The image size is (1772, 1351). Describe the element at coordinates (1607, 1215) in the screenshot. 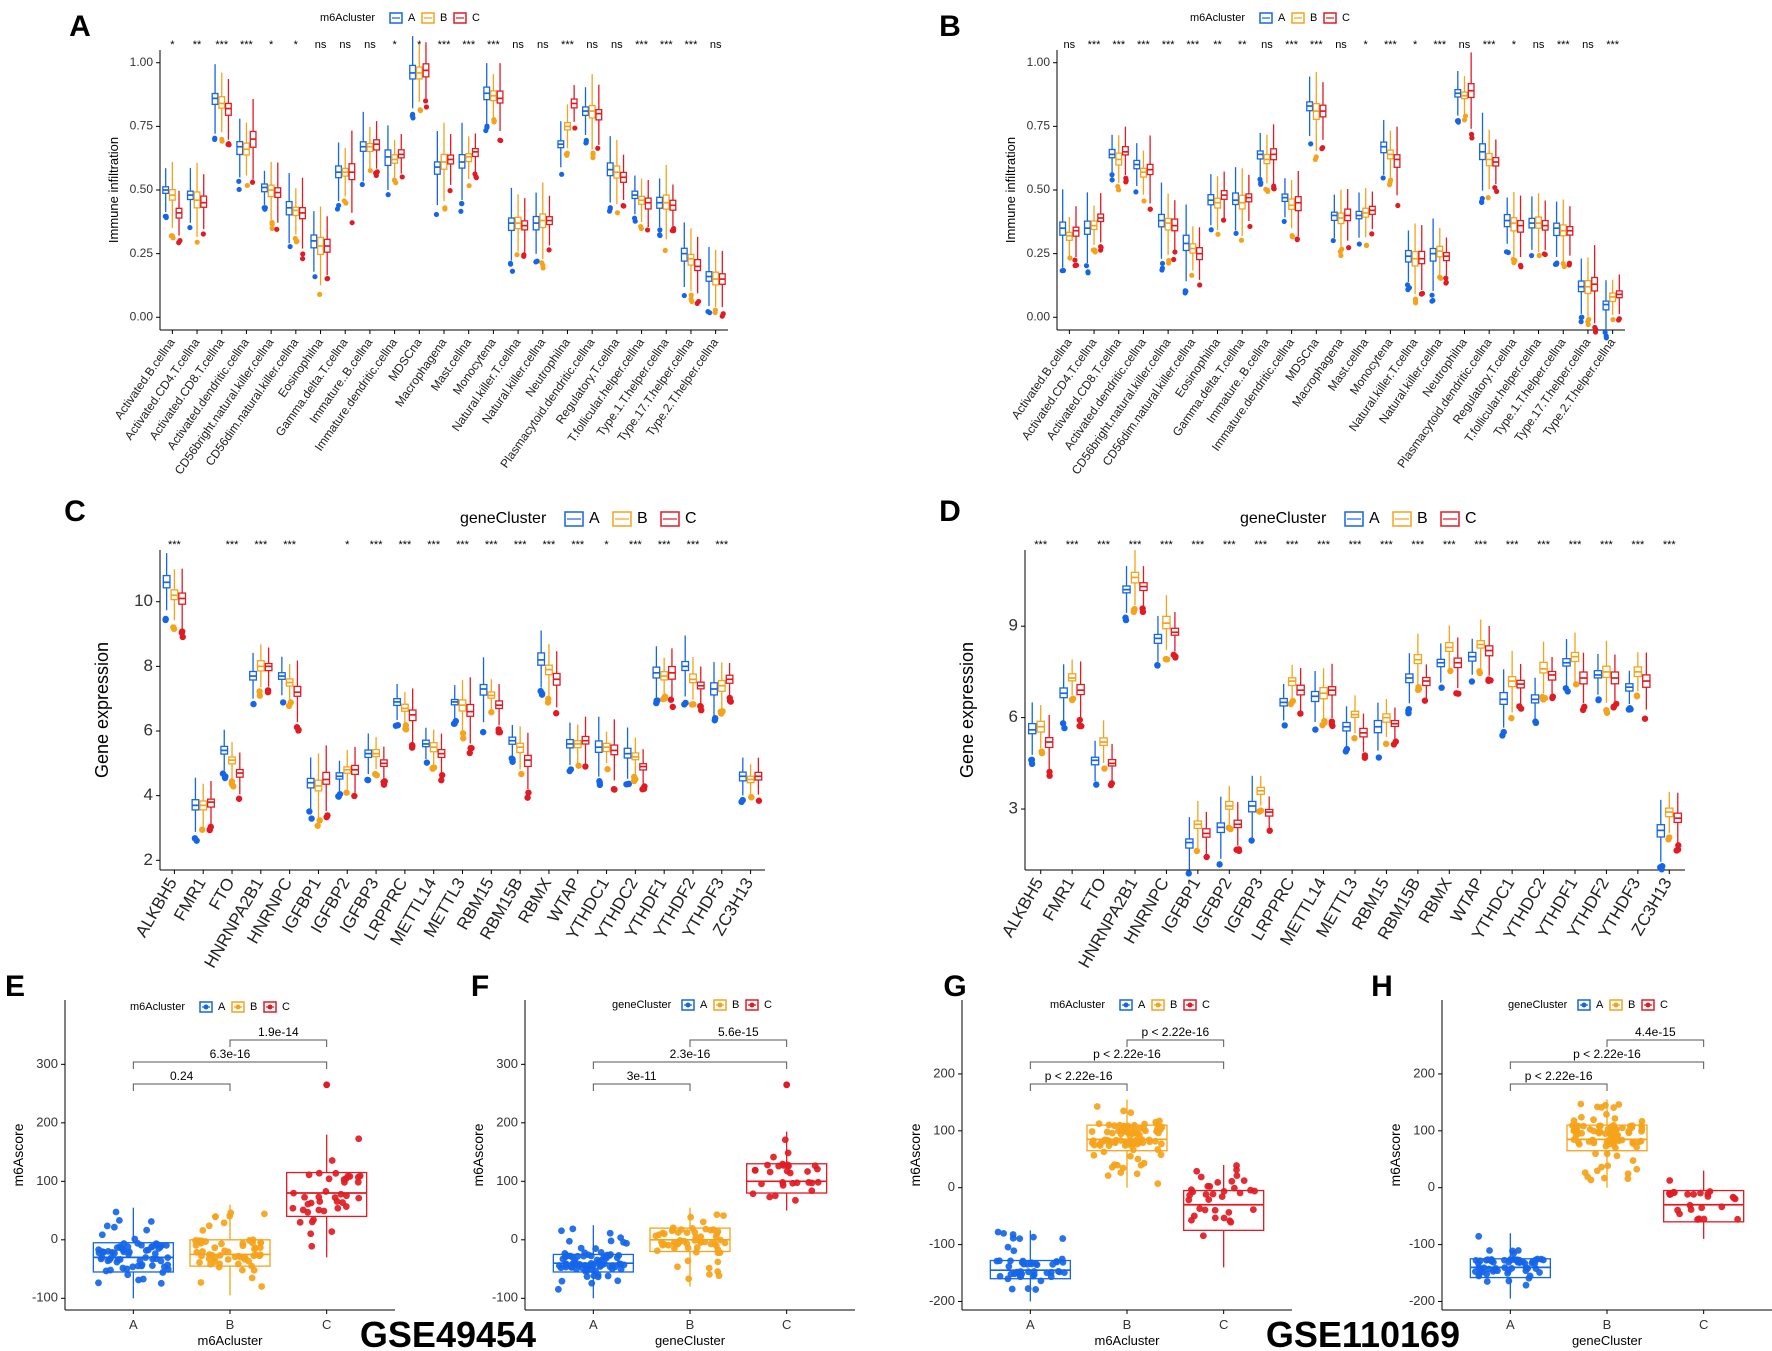

I see `group-B: B` at that location.